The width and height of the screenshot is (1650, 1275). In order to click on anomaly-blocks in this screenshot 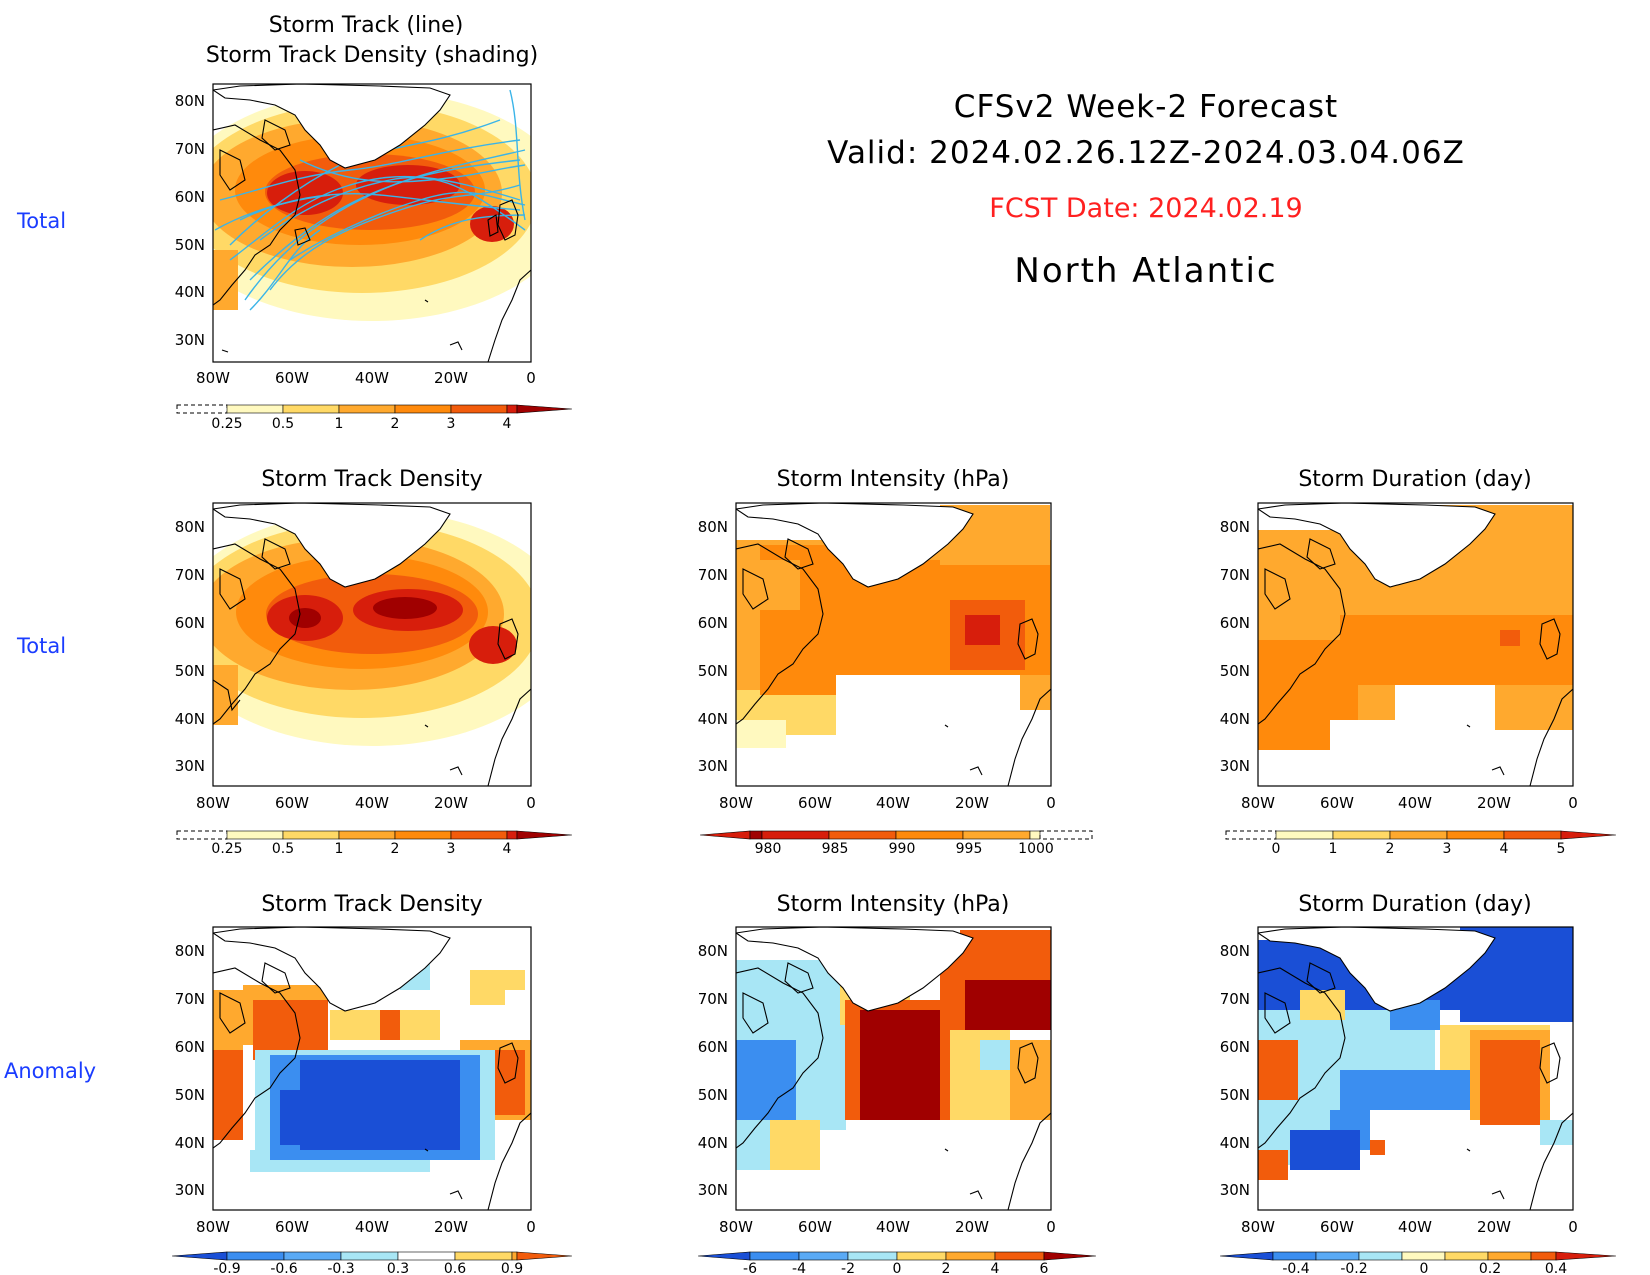, I will do `click(1415, 1053)`.